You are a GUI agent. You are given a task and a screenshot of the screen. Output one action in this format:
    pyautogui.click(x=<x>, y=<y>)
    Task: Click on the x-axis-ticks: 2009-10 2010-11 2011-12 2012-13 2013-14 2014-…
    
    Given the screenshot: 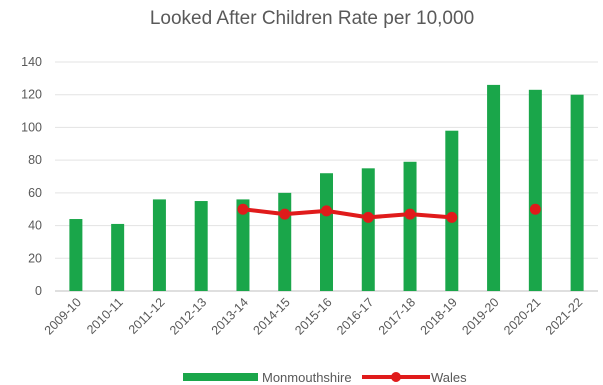 What is the action you would take?
    pyautogui.click(x=314, y=316)
    